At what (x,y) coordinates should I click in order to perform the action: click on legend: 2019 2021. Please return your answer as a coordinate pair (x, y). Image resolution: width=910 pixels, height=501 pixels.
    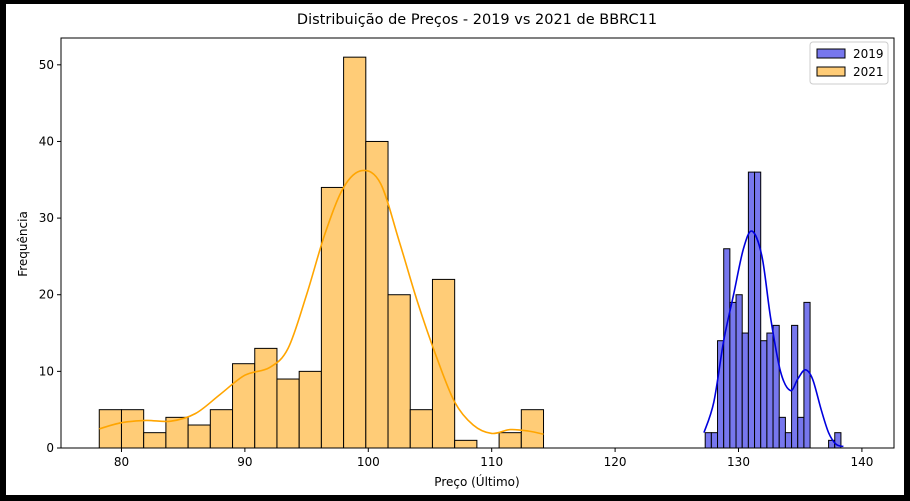
    Looking at the image, I should click on (849, 63).